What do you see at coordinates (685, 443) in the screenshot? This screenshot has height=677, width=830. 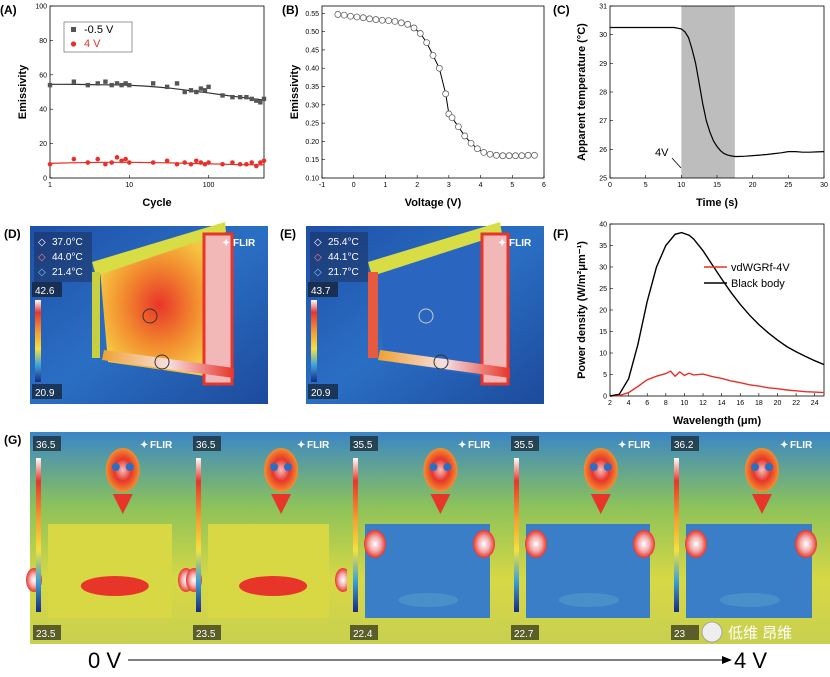 I see `max-box` at bounding box center [685, 443].